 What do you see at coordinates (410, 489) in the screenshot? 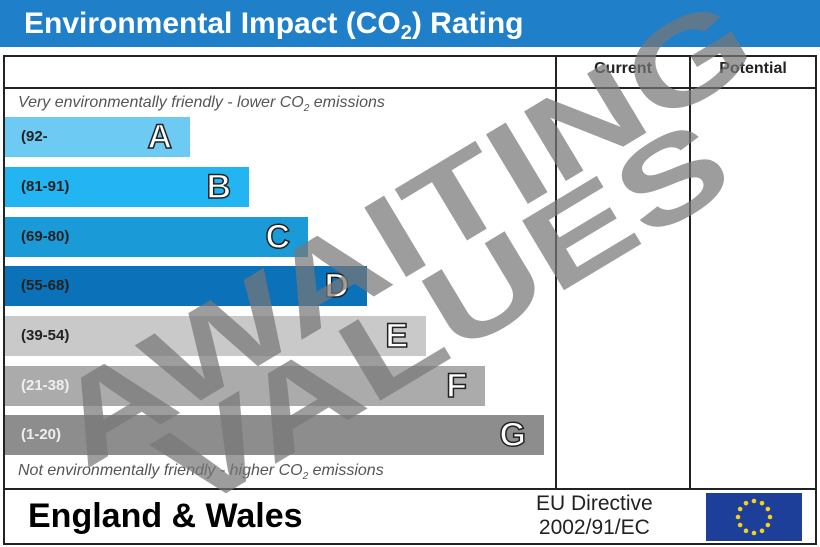
I see `footer-divider` at bounding box center [410, 489].